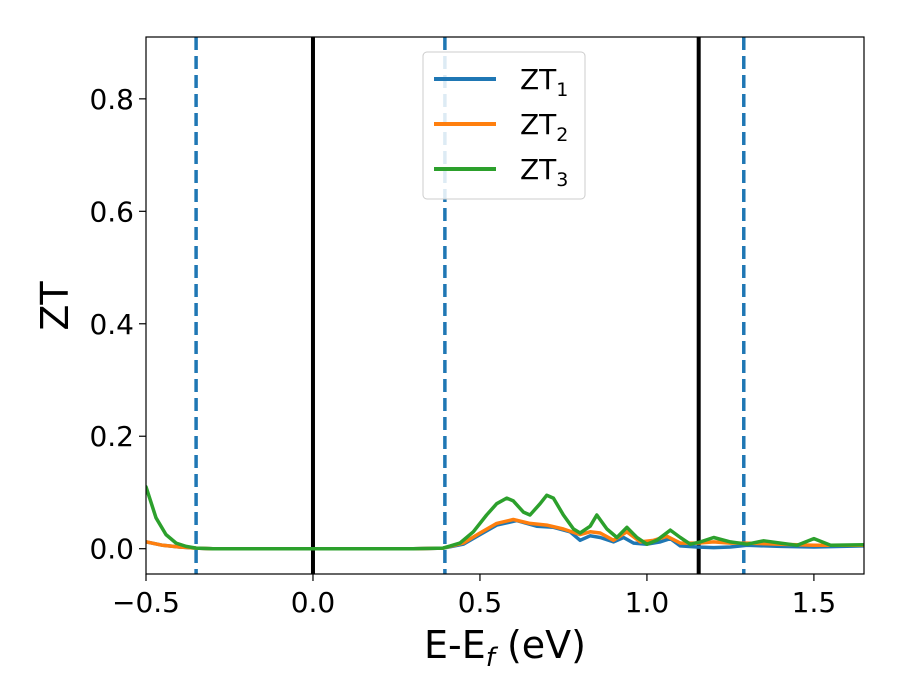  What do you see at coordinates (111, 436) in the screenshot?
I see `y-tick-label-1: 0.2` at bounding box center [111, 436].